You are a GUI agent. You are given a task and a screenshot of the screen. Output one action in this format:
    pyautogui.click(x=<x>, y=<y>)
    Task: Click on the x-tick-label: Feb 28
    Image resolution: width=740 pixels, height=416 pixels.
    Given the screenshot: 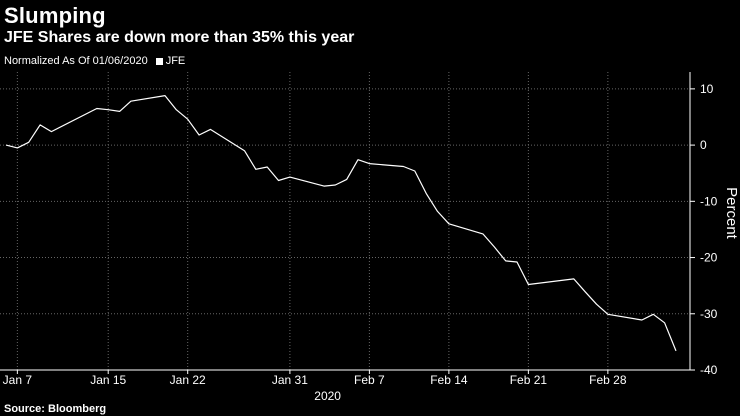 What is the action you would take?
    pyautogui.click(x=608, y=380)
    